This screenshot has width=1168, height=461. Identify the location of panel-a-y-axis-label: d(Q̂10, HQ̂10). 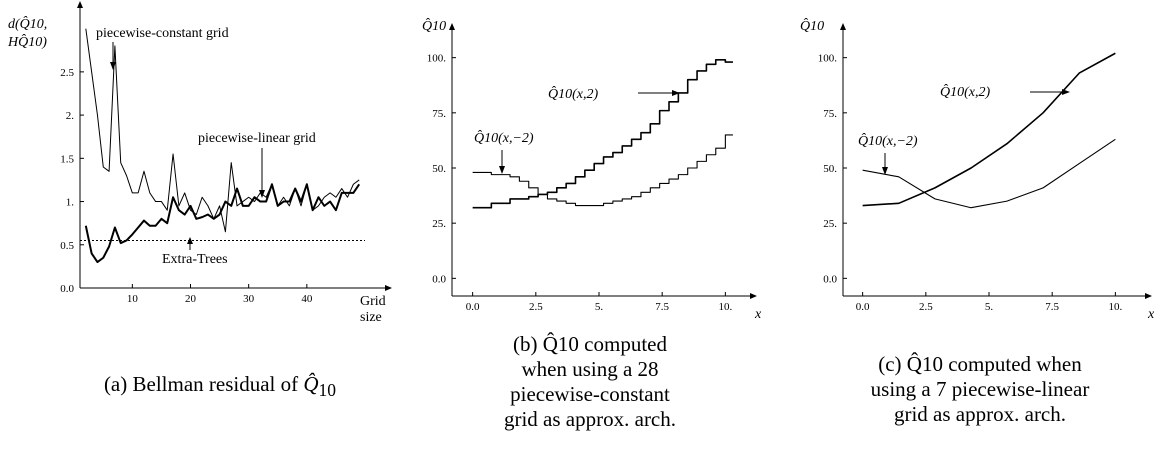
(27, 33).